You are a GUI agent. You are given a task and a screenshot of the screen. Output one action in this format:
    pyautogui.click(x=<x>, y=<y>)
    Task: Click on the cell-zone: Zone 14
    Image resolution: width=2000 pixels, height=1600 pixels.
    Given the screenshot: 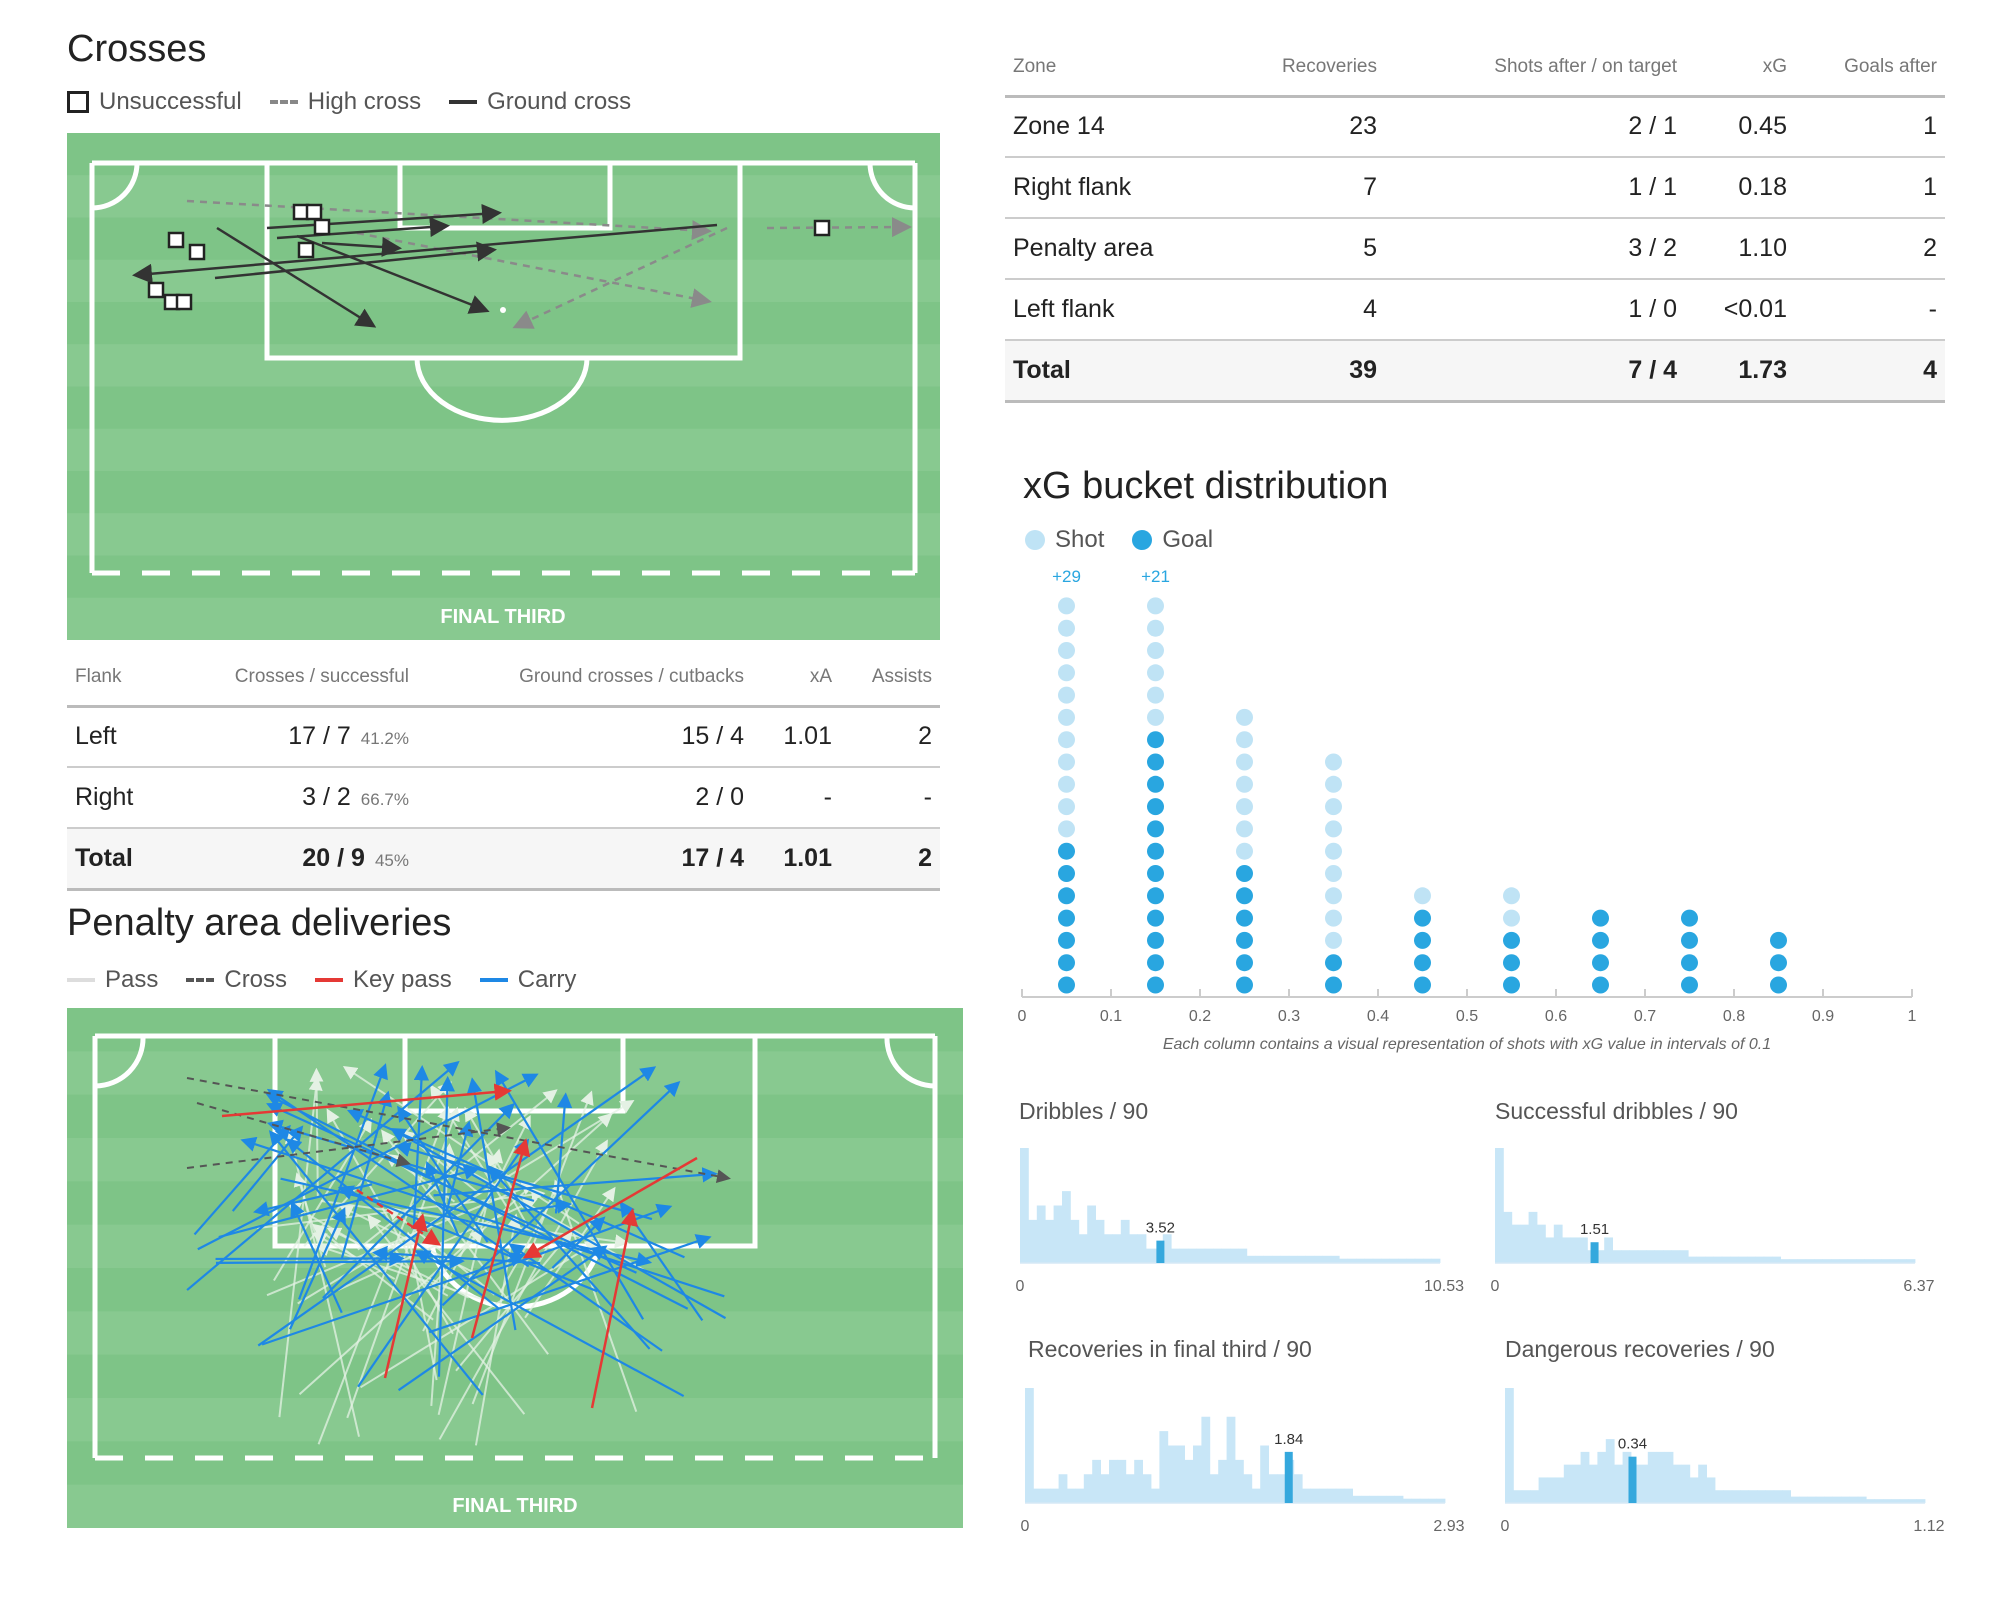 What is the action you would take?
    pyautogui.click(x=1105, y=127)
    